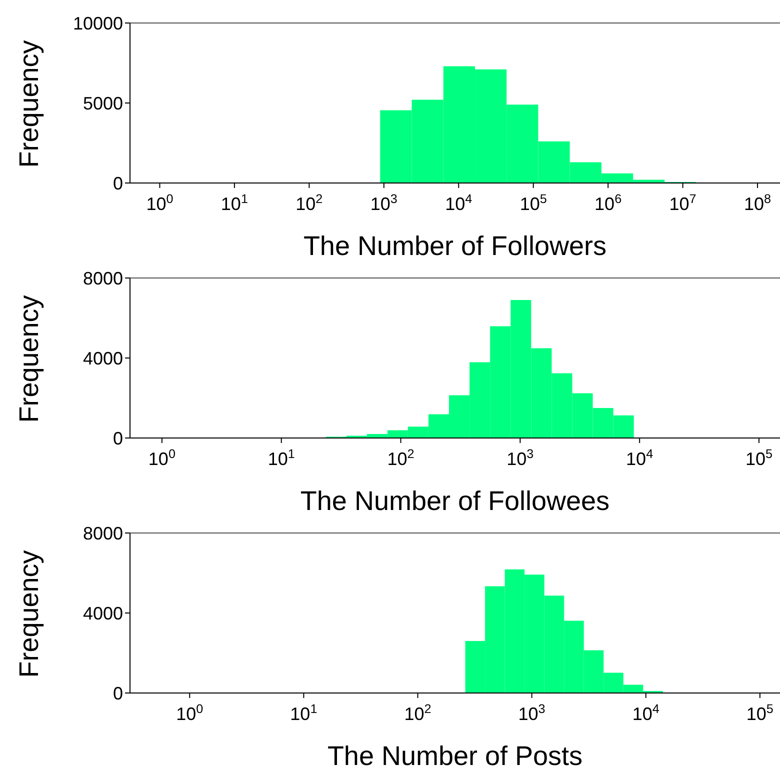 The width and height of the screenshot is (780, 774). I want to click on x-tick-label: 10$^{7}$, so click(682, 203).